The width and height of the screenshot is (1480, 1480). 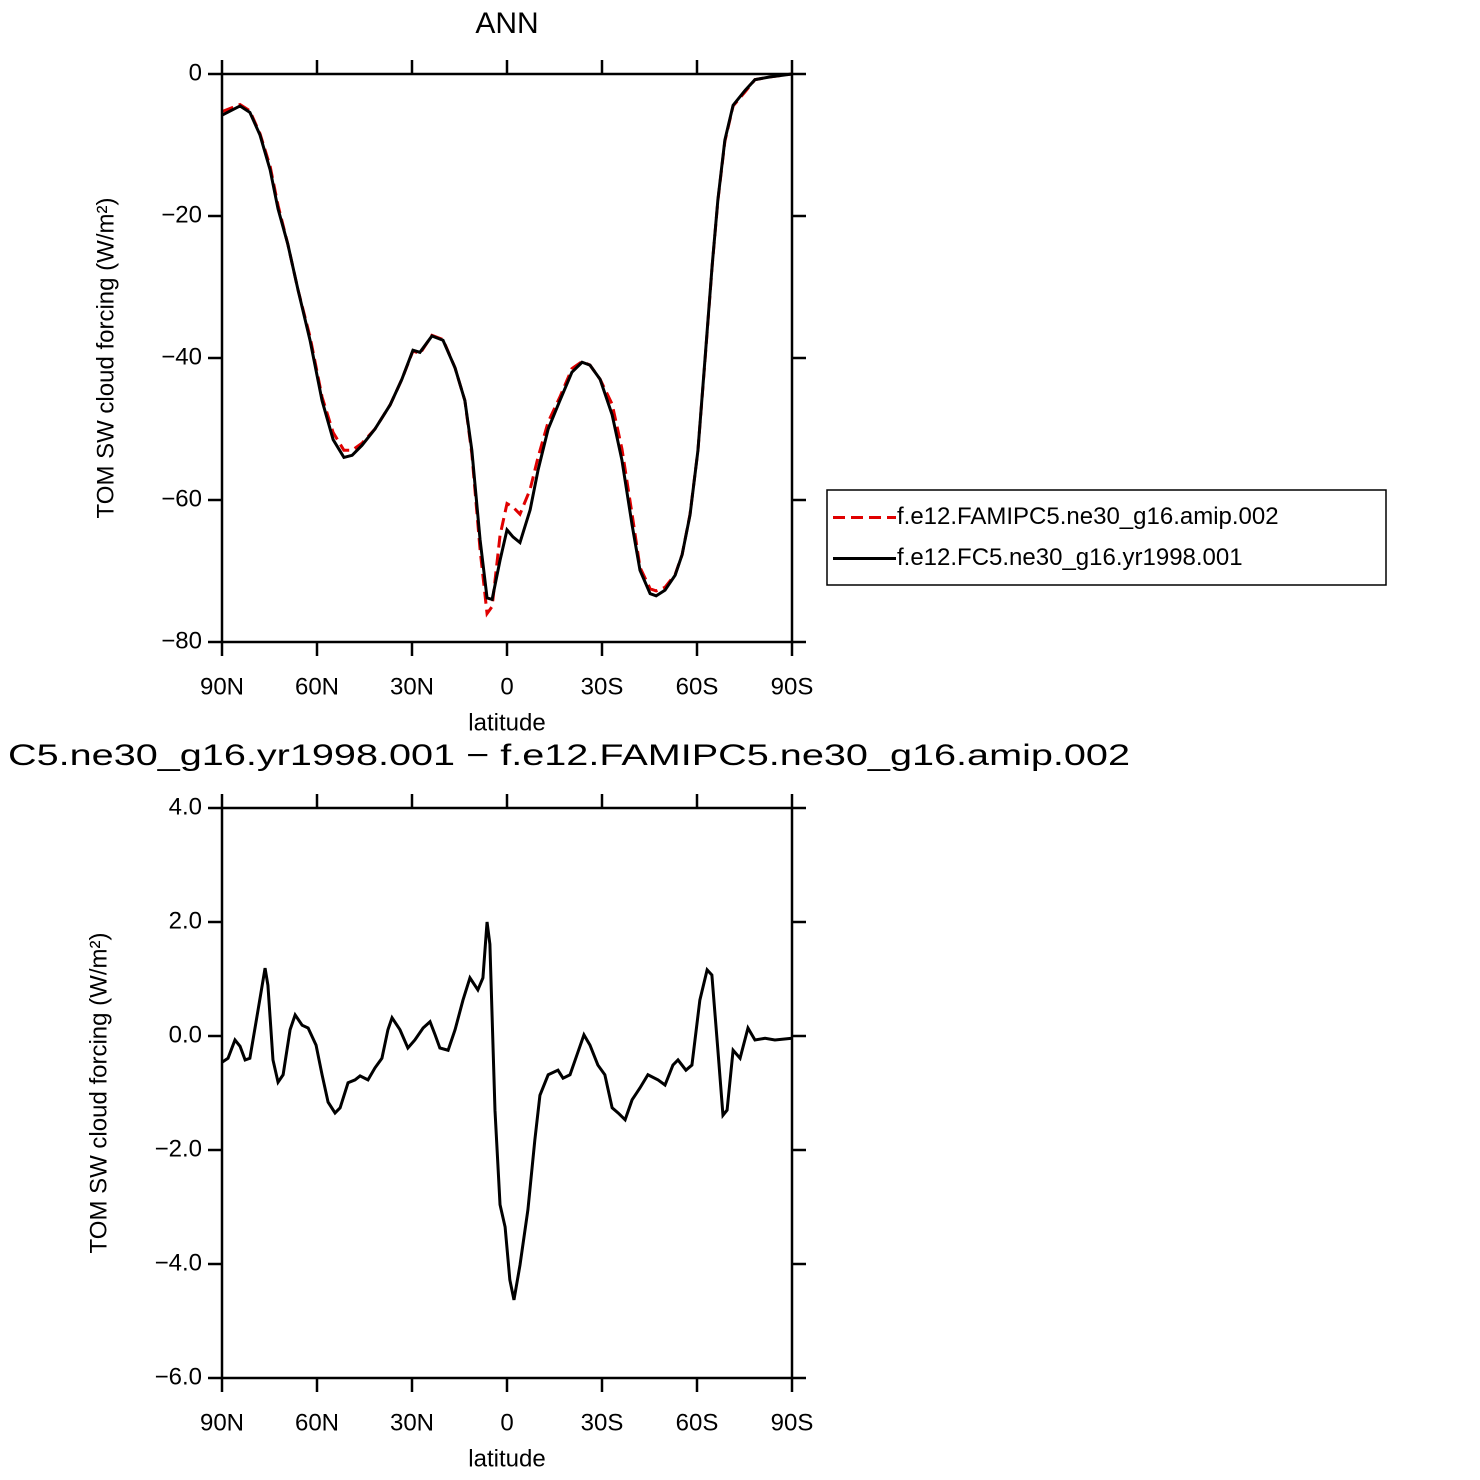 What do you see at coordinates (1070, 557) in the screenshot?
I see `legend-label: f.e12.FC5.ne30_g16.yr1998.001` at bounding box center [1070, 557].